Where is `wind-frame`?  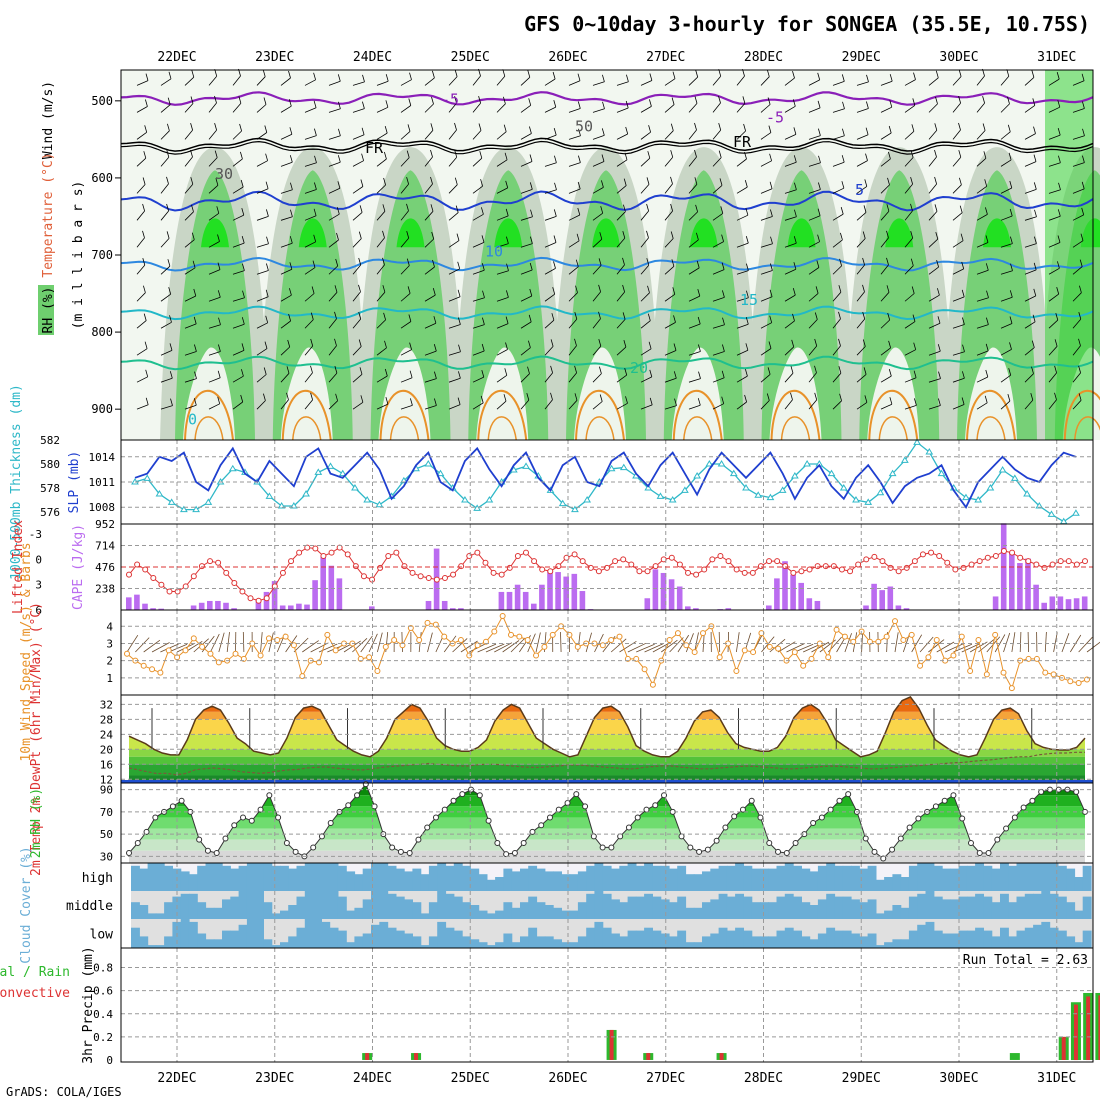
wind-frame is located at coordinates (607, 652).